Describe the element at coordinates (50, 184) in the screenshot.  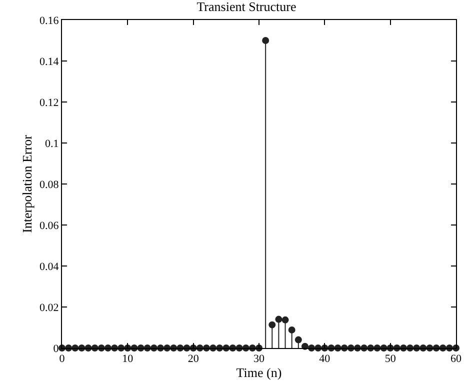
I see `y-tick-label: 0.08` at that location.